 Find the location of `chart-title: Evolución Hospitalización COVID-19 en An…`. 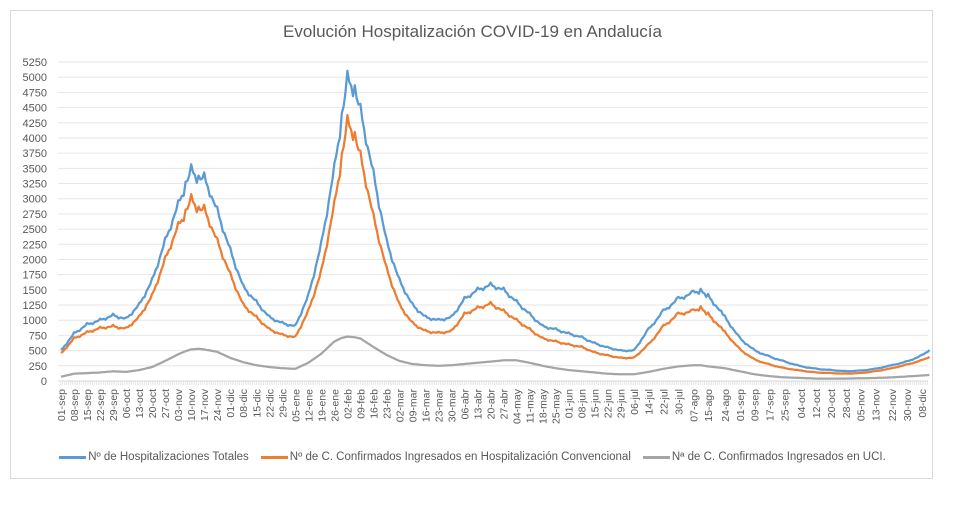

chart-title: Evolución Hospitalización COVID-19 en An… is located at coordinates (472, 31).